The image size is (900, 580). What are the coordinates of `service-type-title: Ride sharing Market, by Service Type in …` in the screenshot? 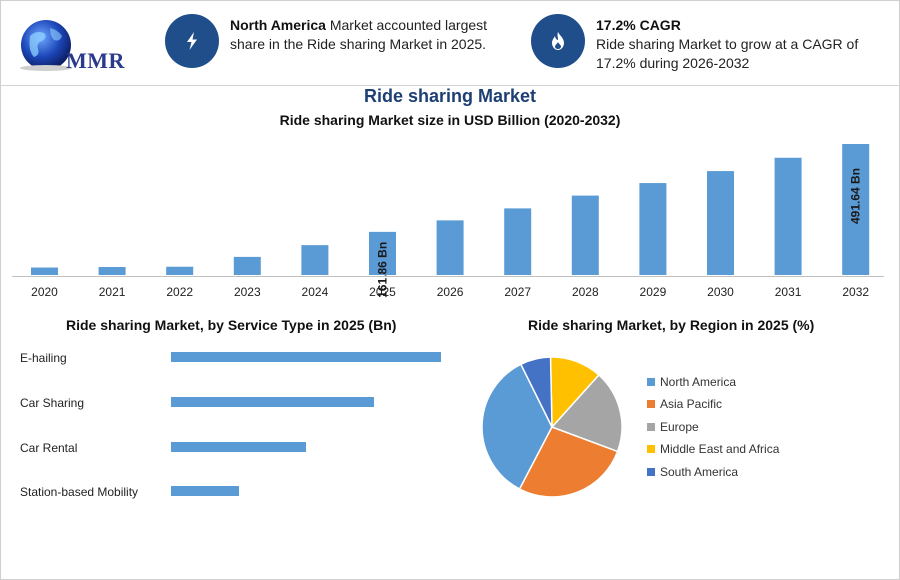 It's located at (231, 325).